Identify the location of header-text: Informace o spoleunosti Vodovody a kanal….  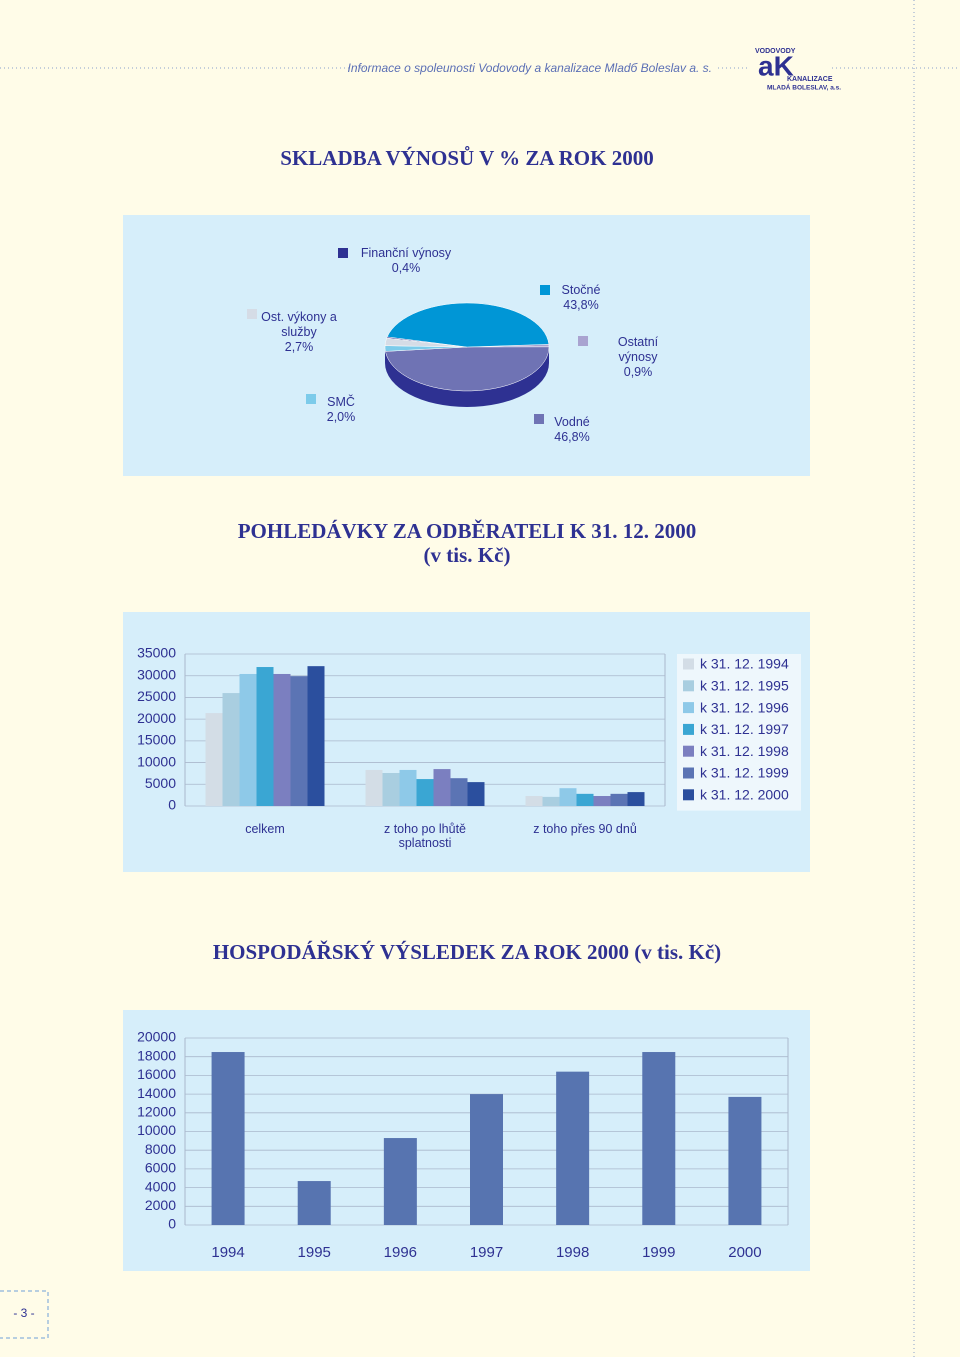
(529, 68).